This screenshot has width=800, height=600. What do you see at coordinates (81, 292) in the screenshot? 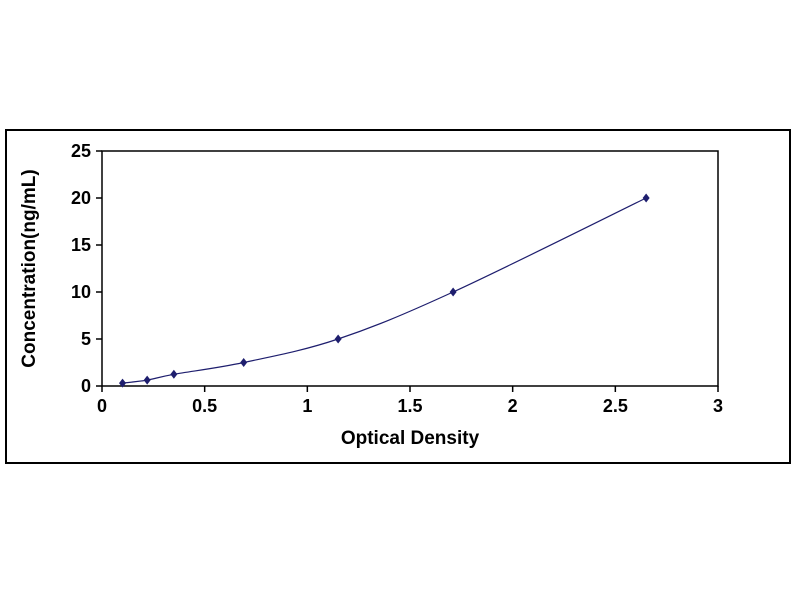
I see `y-tick-label: 10` at bounding box center [81, 292].